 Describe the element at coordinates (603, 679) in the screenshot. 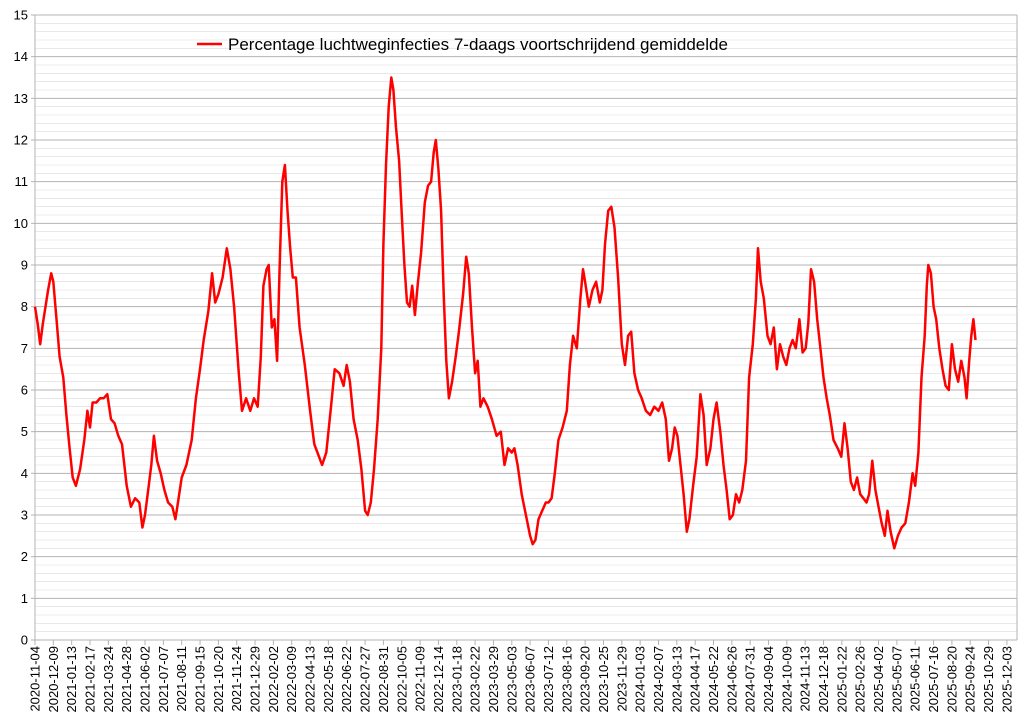

I see `x-tick-label: 2023-10-25` at that location.